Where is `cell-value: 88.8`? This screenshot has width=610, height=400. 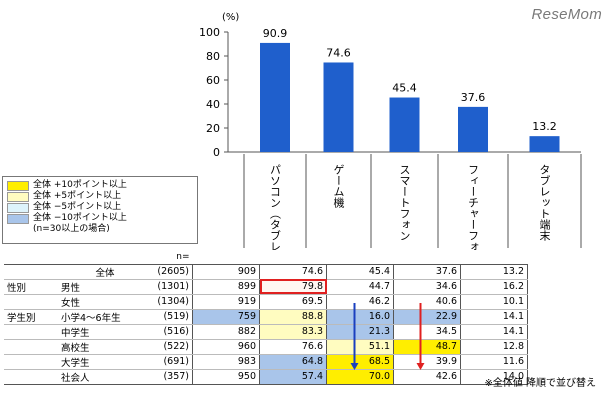 cell-value: 88.8 is located at coordinates (293, 316).